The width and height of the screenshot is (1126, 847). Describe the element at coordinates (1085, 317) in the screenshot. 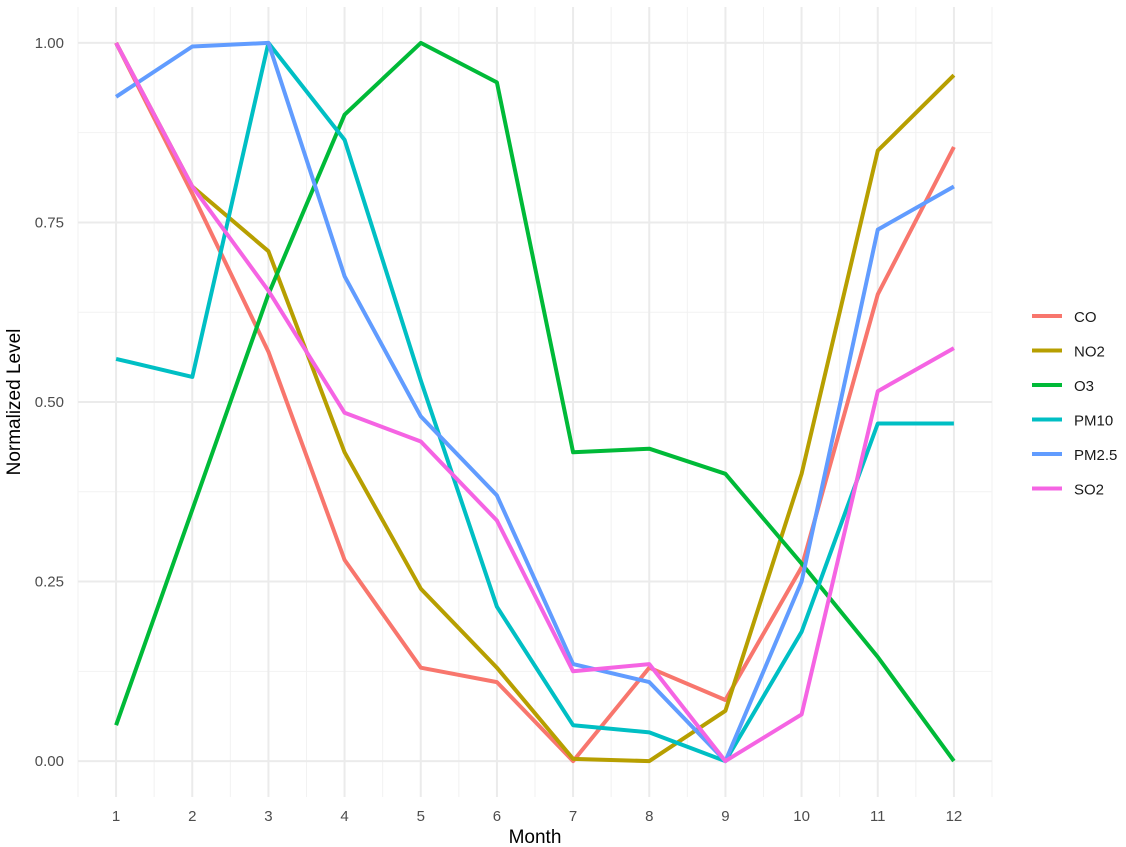

I see `legend-label: CO` at that location.